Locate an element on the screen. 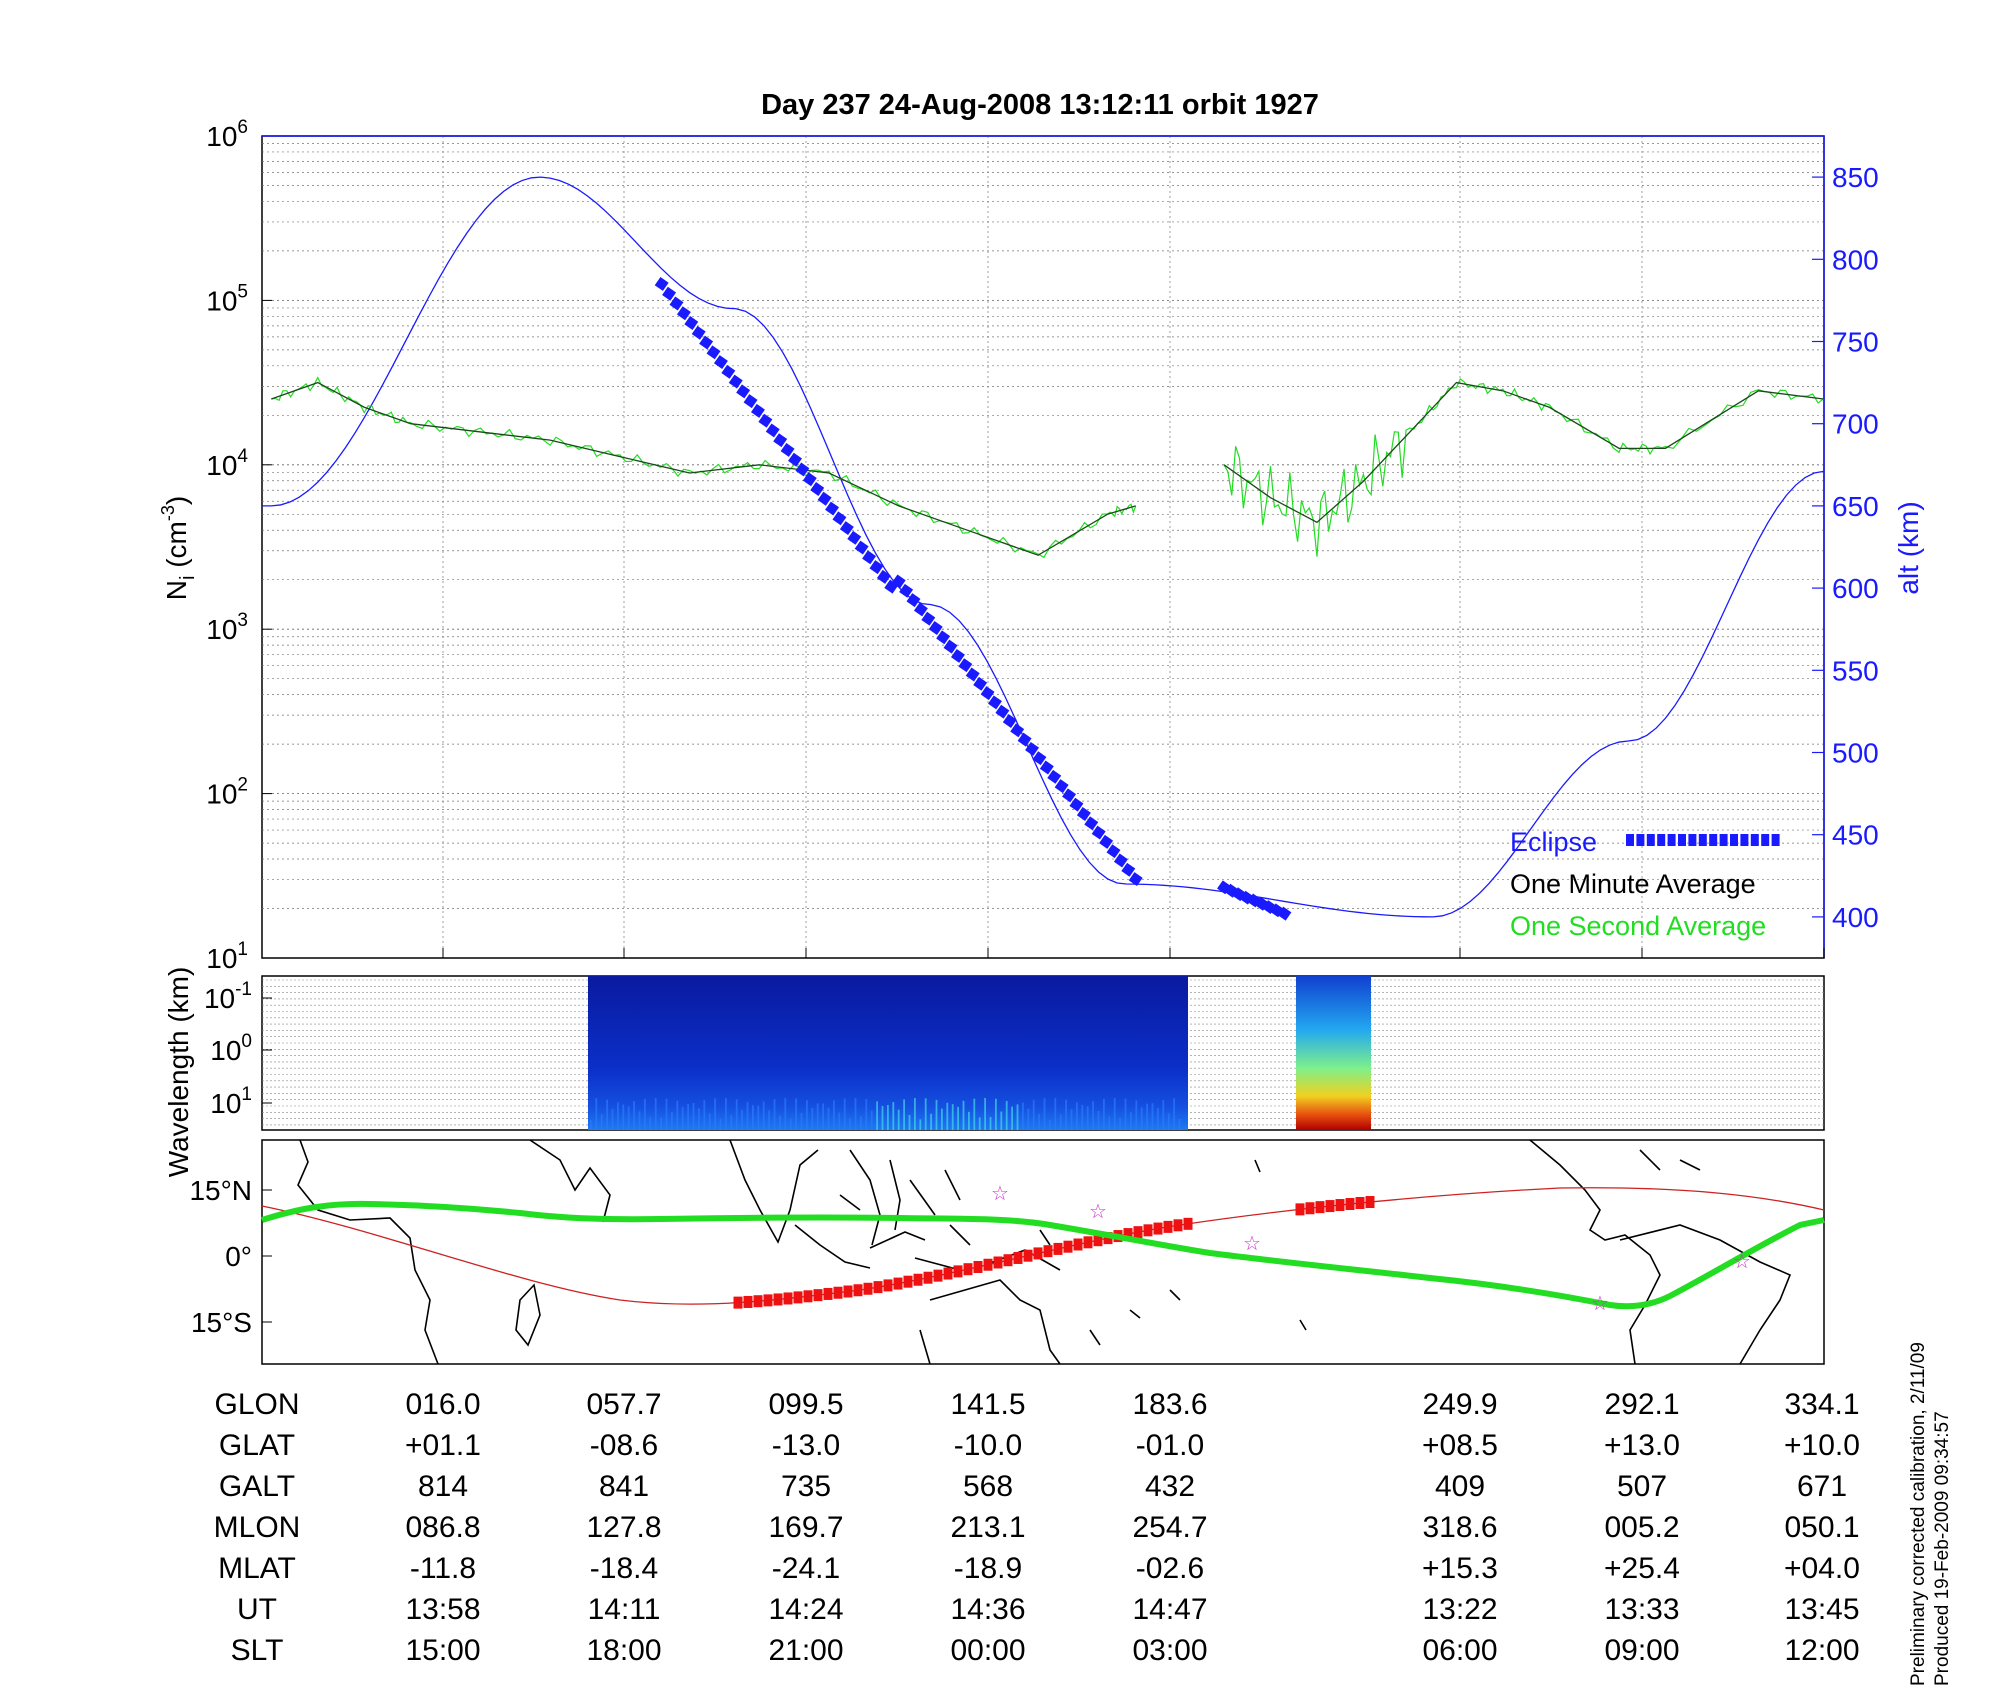 The image size is (2000, 1700). wavelength-tick-label: 10¹ is located at coordinates (231, 1101).